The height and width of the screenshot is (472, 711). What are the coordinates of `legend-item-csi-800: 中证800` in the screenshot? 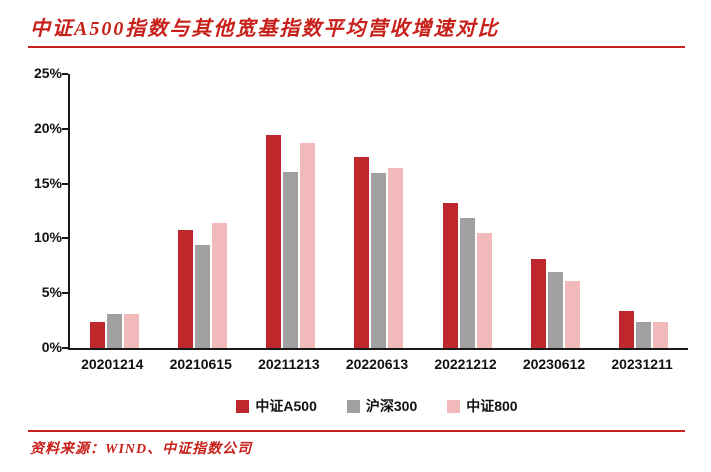 It's located at (482, 406).